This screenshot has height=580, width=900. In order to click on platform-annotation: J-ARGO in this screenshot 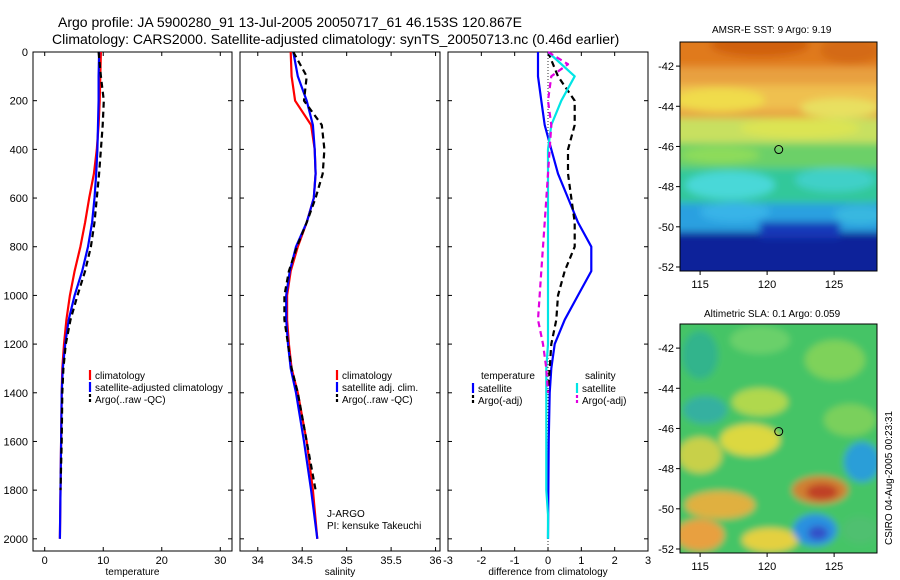, I will do `click(346, 514)`.